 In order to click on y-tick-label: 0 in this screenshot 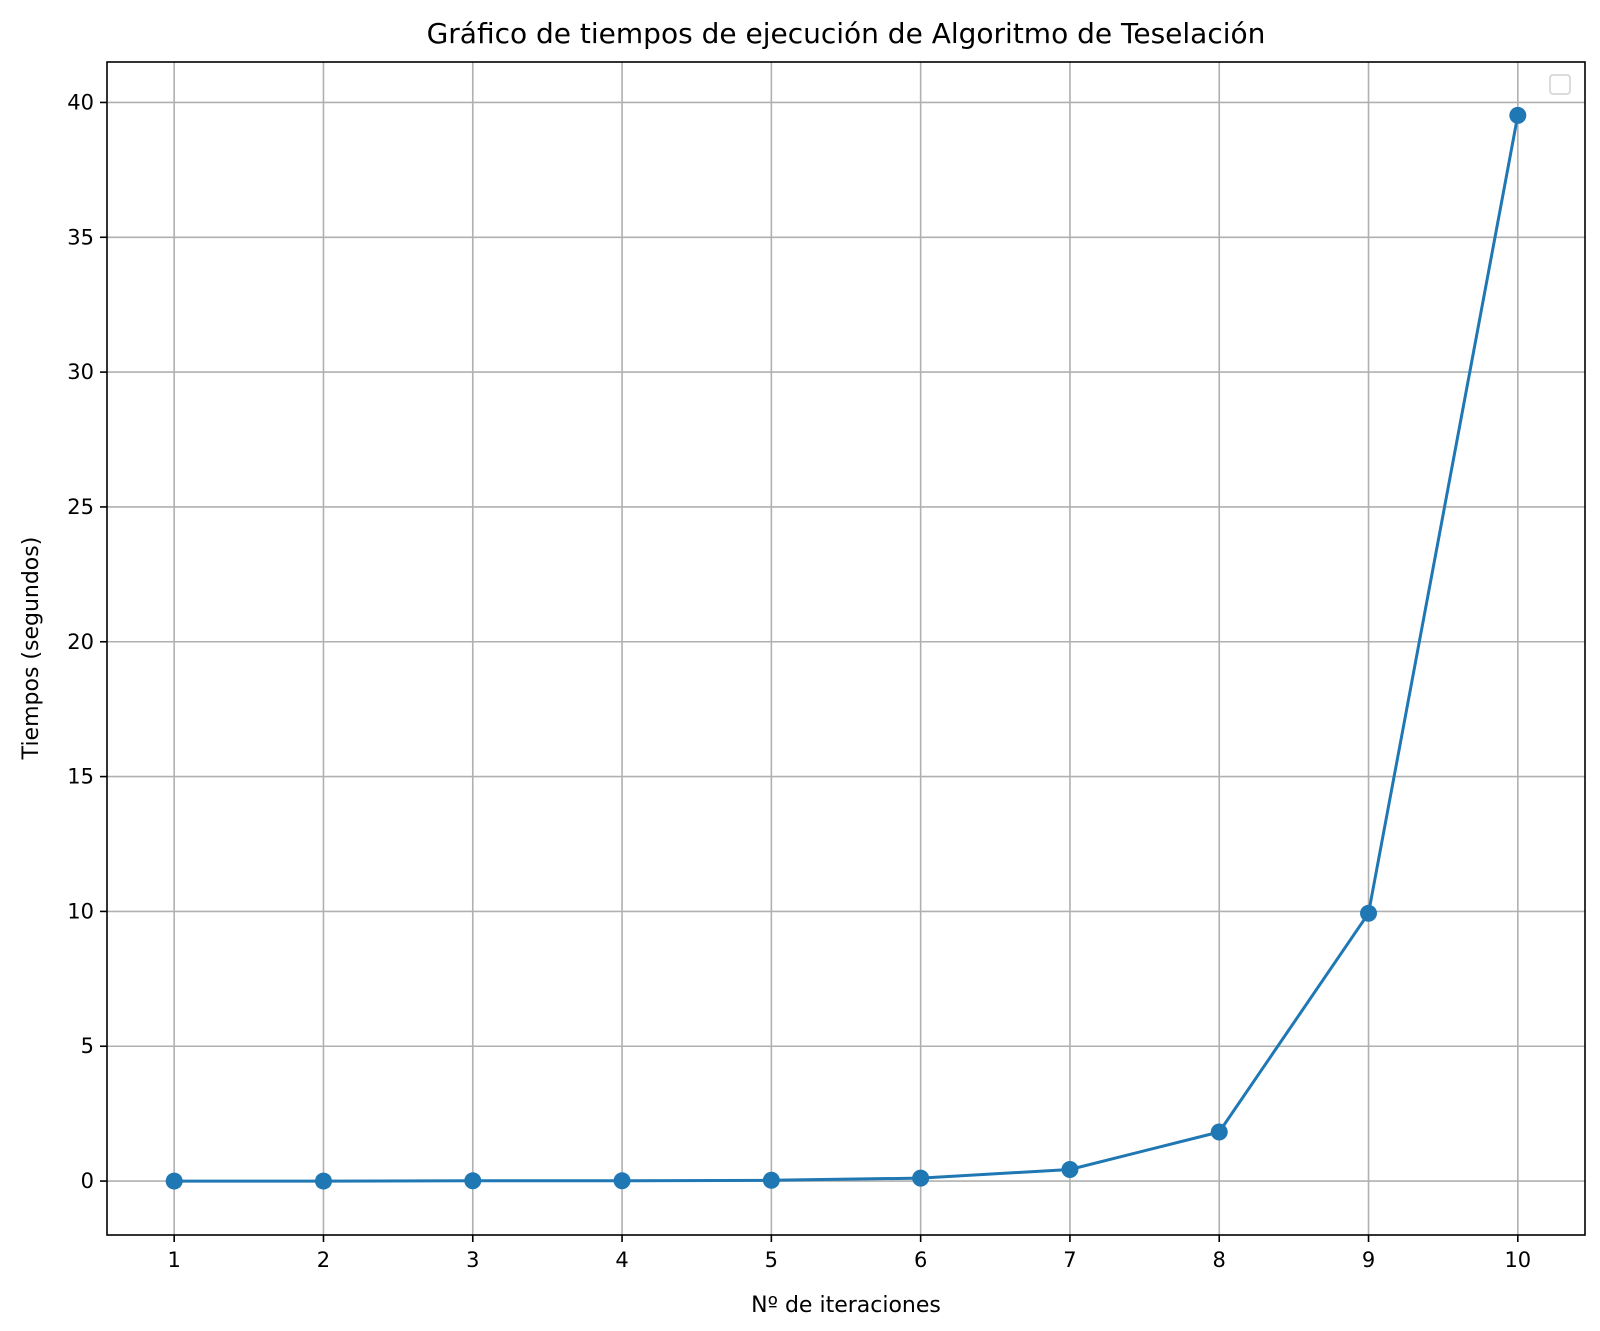, I will do `click(87, 1181)`.